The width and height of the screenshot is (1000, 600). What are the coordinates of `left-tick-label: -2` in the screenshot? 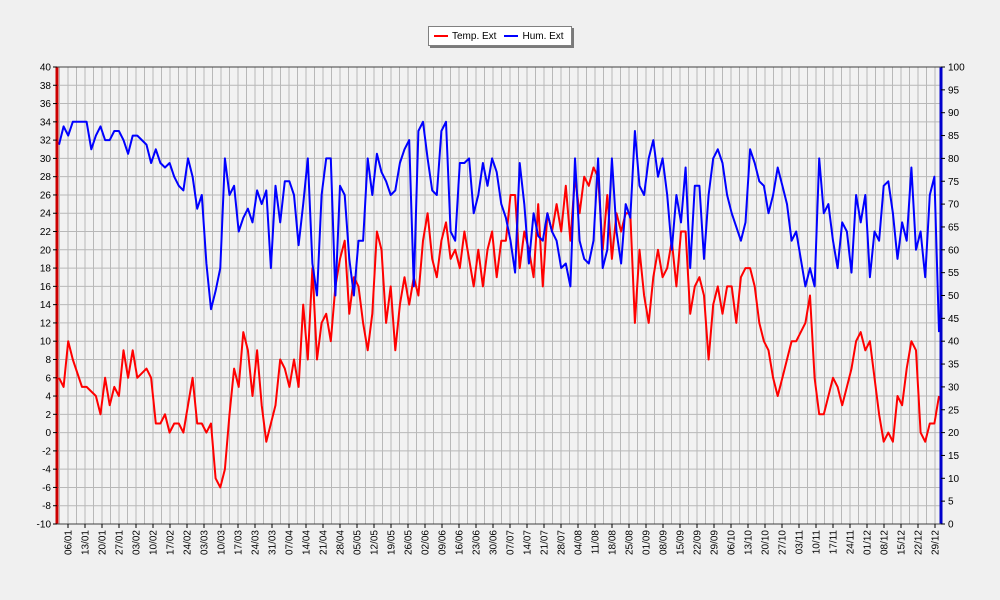 It's located at (46, 451).